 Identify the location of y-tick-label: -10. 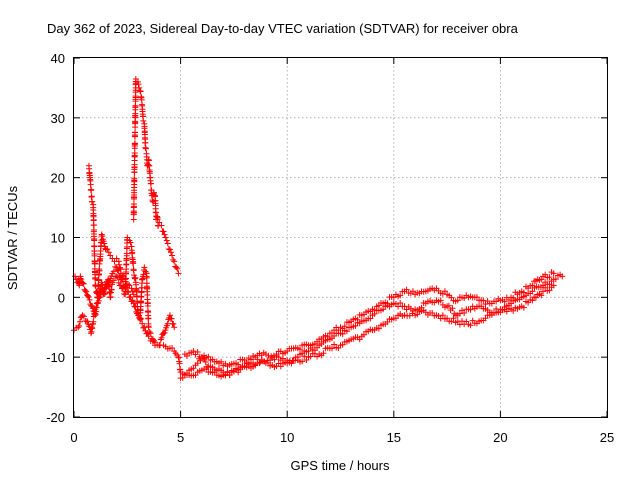
(55, 357).